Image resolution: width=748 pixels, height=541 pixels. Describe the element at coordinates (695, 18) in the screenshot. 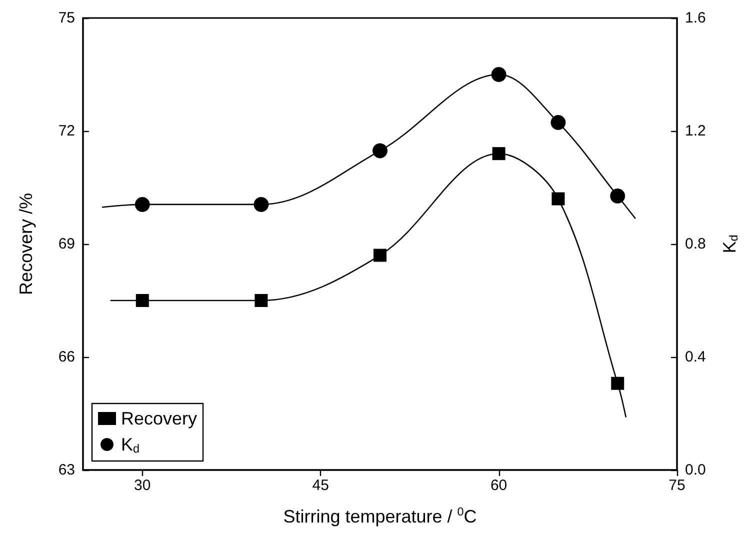

I see `y2-tick-label: 1.6` at that location.